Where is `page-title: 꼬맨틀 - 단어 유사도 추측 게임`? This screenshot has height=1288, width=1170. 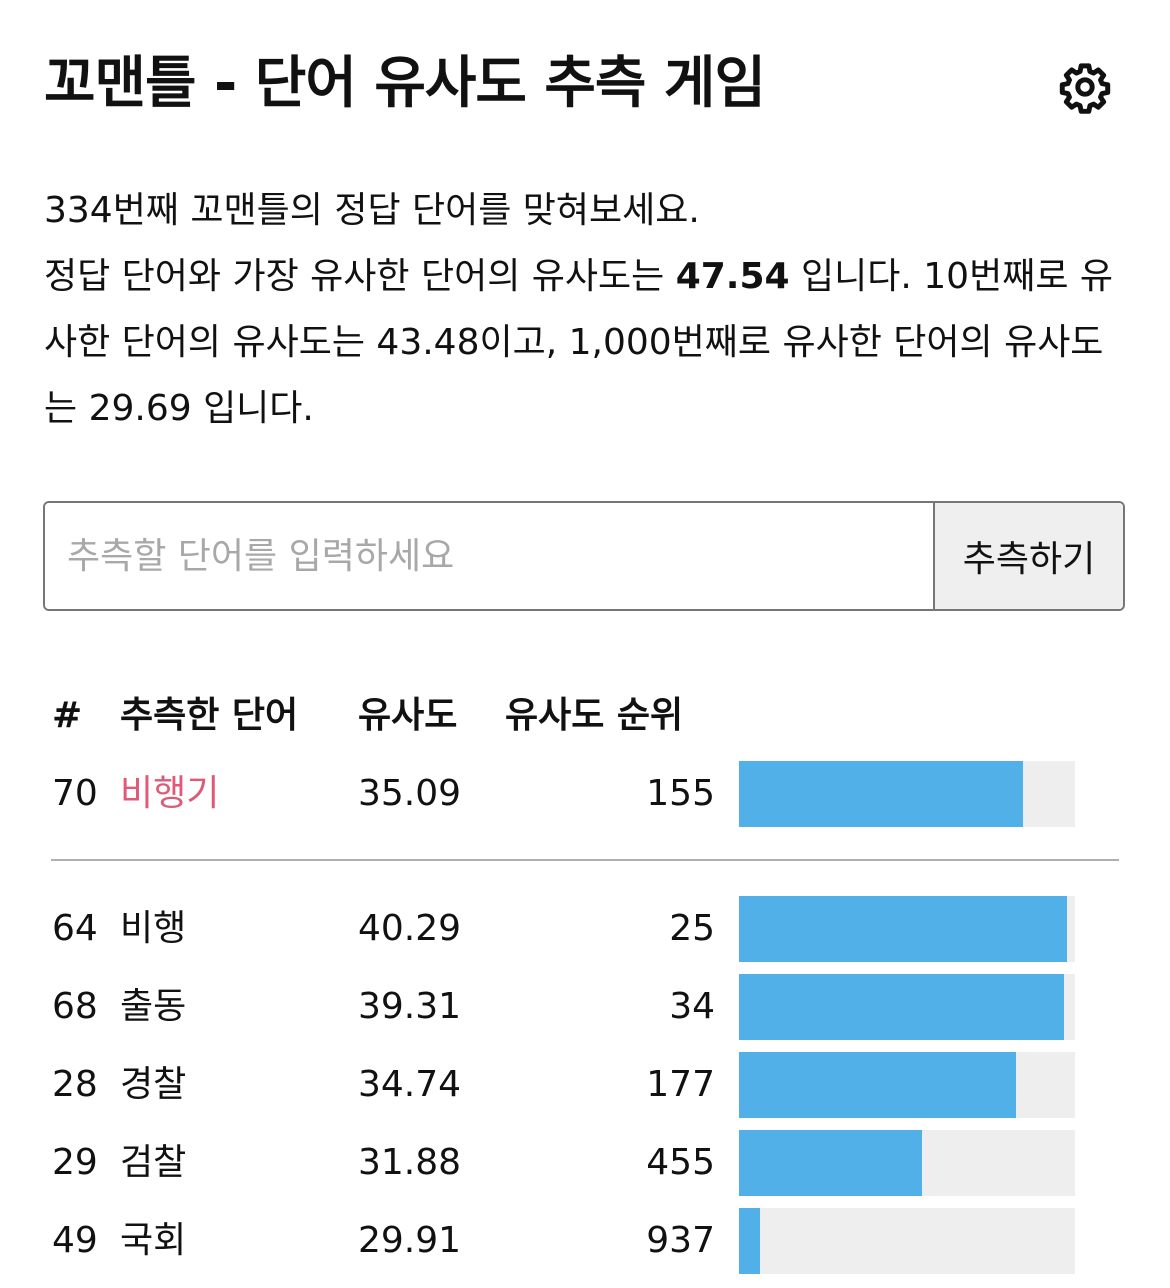
page-title: 꼬맨틀 - 단어 유사도 추측 게임 is located at coordinates (405, 83).